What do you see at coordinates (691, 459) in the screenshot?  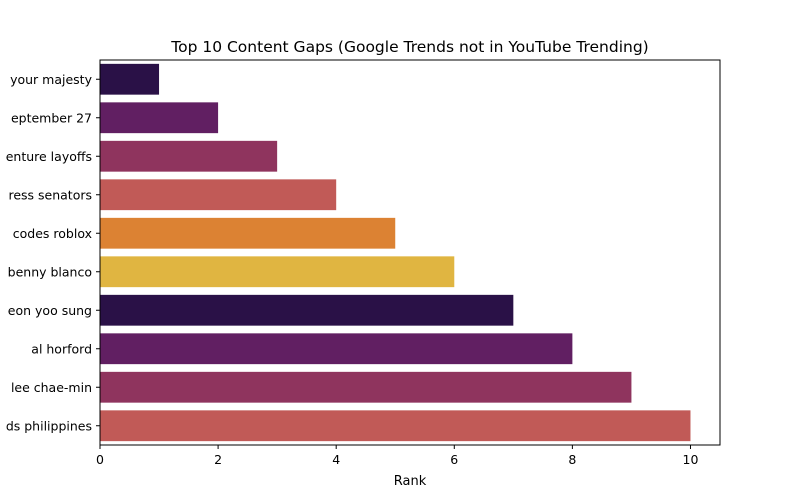 I see `x-tick-label: 10` at bounding box center [691, 459].